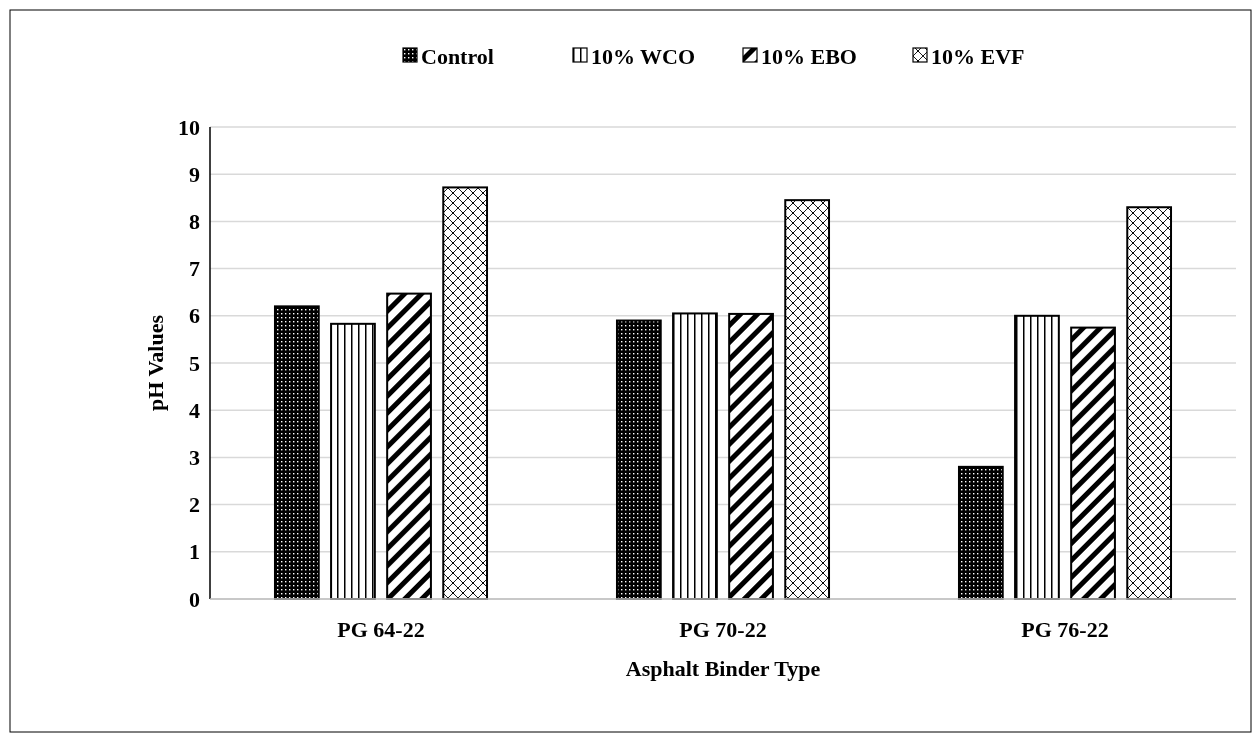 The width and height of the screenshot is (1255, 734). I want to click on legend-label: Control, so click(457, 56).